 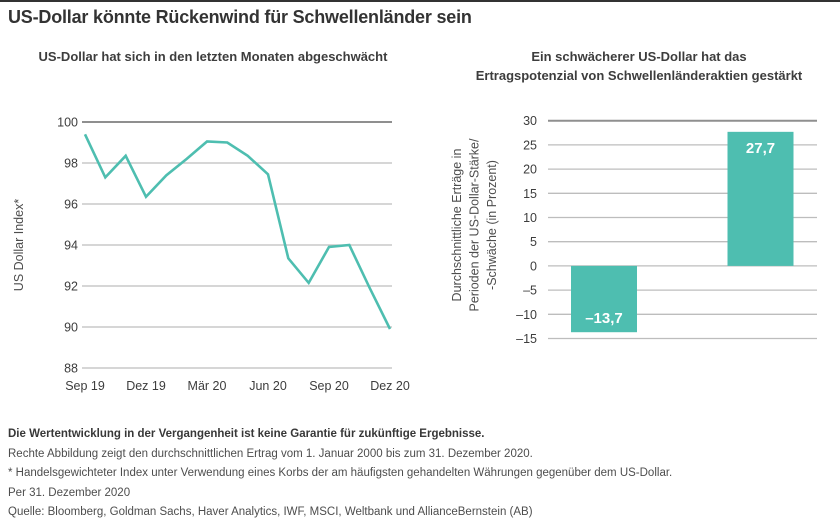 I want to click on y-tick-label: 25, so click(x=530, y=145).